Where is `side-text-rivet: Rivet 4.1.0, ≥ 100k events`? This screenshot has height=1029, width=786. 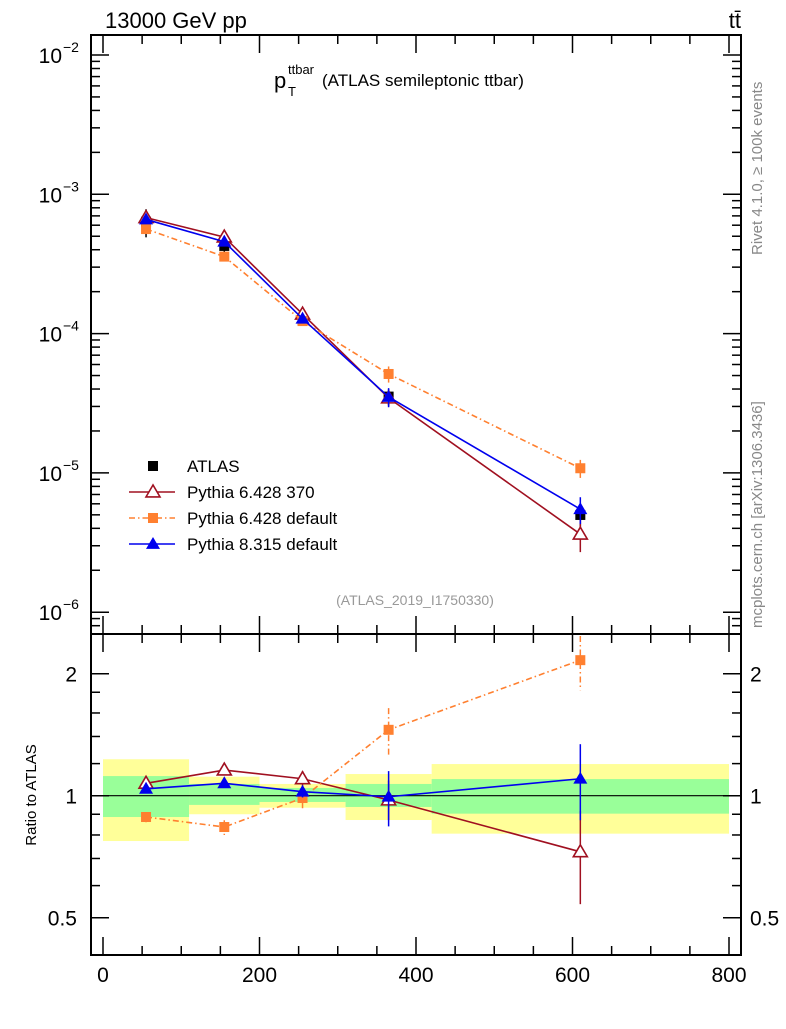 side-text-rivet: Rivet 4.1.0, ≥ 100k events is located at coordinates (757, 168).